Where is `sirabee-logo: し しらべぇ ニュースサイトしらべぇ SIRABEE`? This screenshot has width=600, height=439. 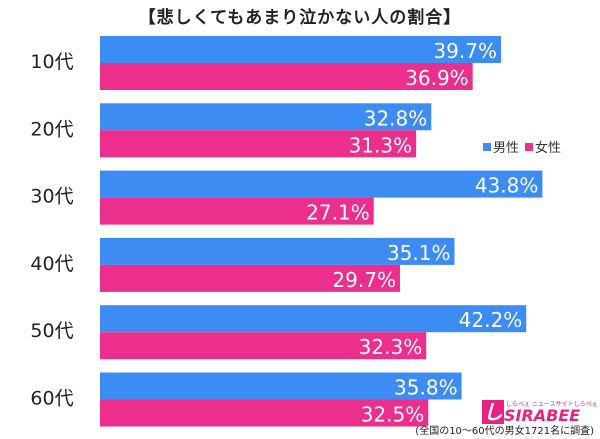 sirabee-logo: し しらべぇ ニュースサイトしらべぇ SIRABEE is located at coordinates (540, 412).